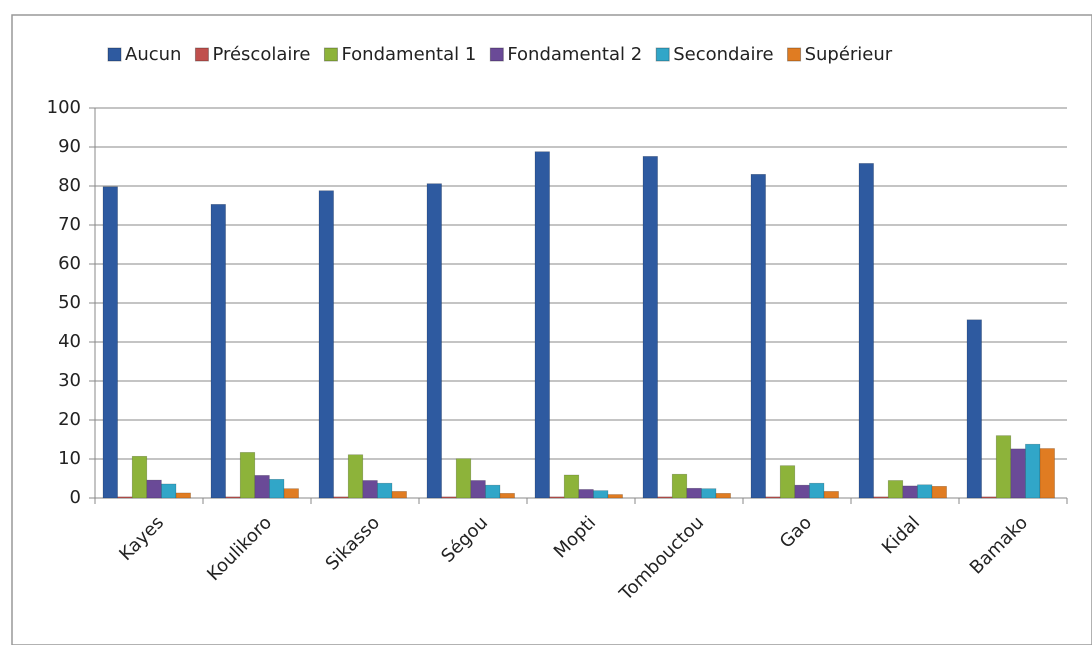 The image size is (1092, 645). What do you see at coordinates (69, 458) in the screenshot?
I see `y-tick-label: 10` at bounding box center [69, 458].